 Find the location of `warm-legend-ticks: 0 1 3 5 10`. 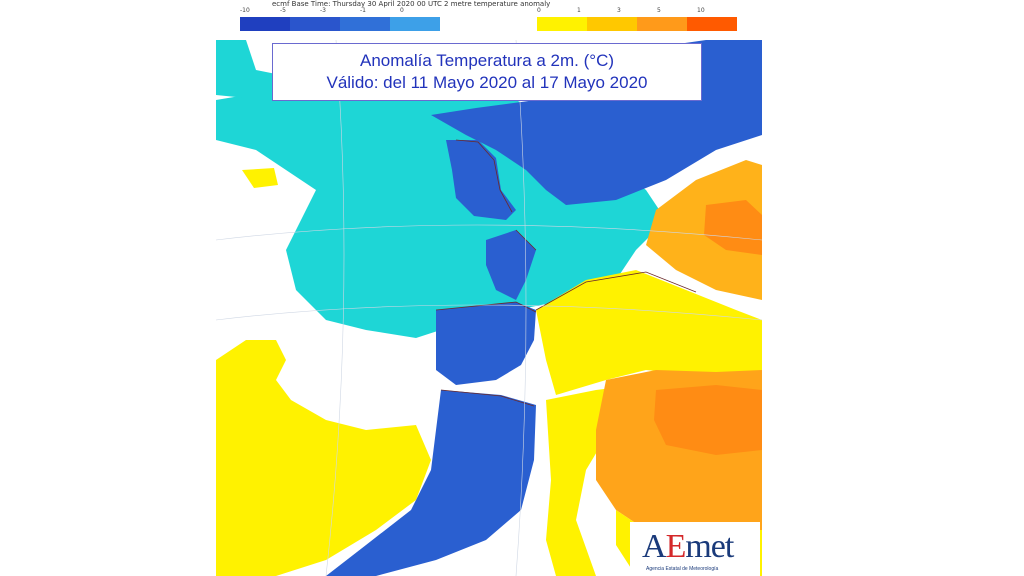

warm-legend-ticks: 0 1 3 5 10 is located at coordinates (637, 11).